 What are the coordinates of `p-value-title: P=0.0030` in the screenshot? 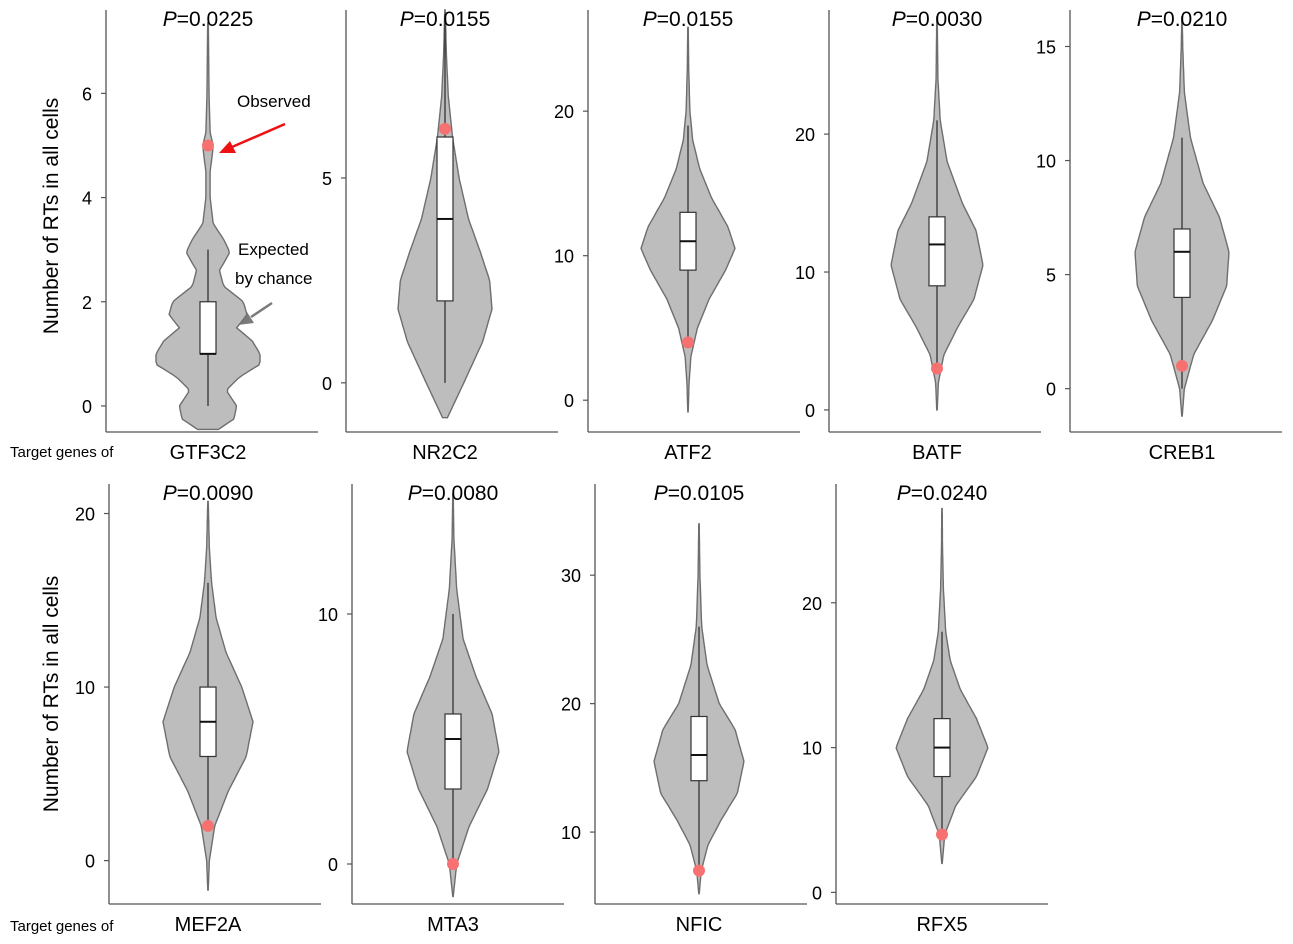 It's located at (937, 19).